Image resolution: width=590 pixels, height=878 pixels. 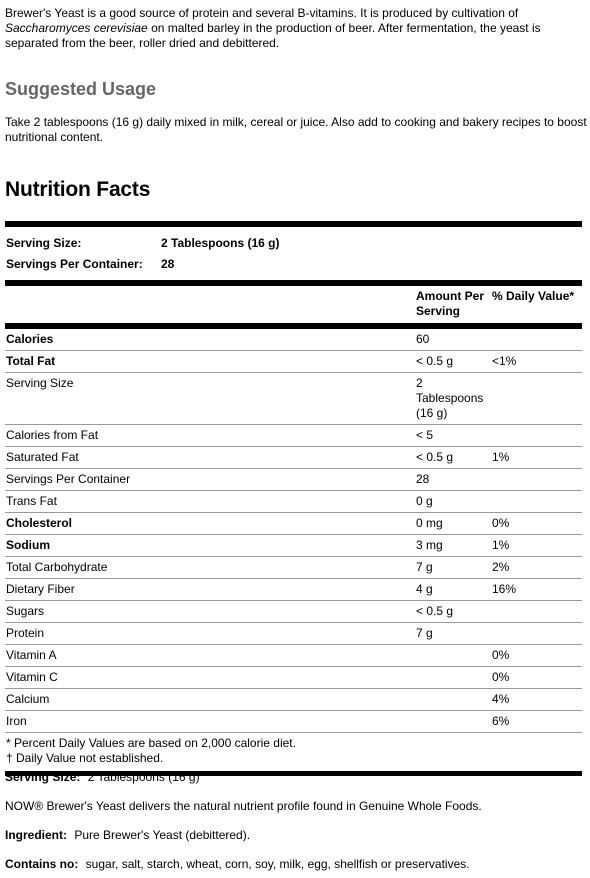 I want to click on header-row: Amount Per Serving % Daily Value*, so click(x=293, y=304).